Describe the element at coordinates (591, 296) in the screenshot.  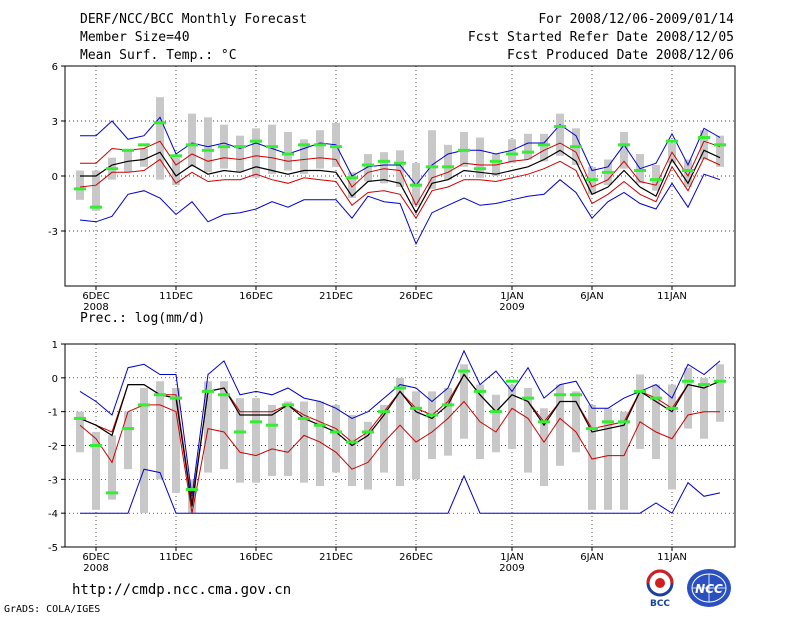
I see `x-tick-label: 6JAN` at that location.